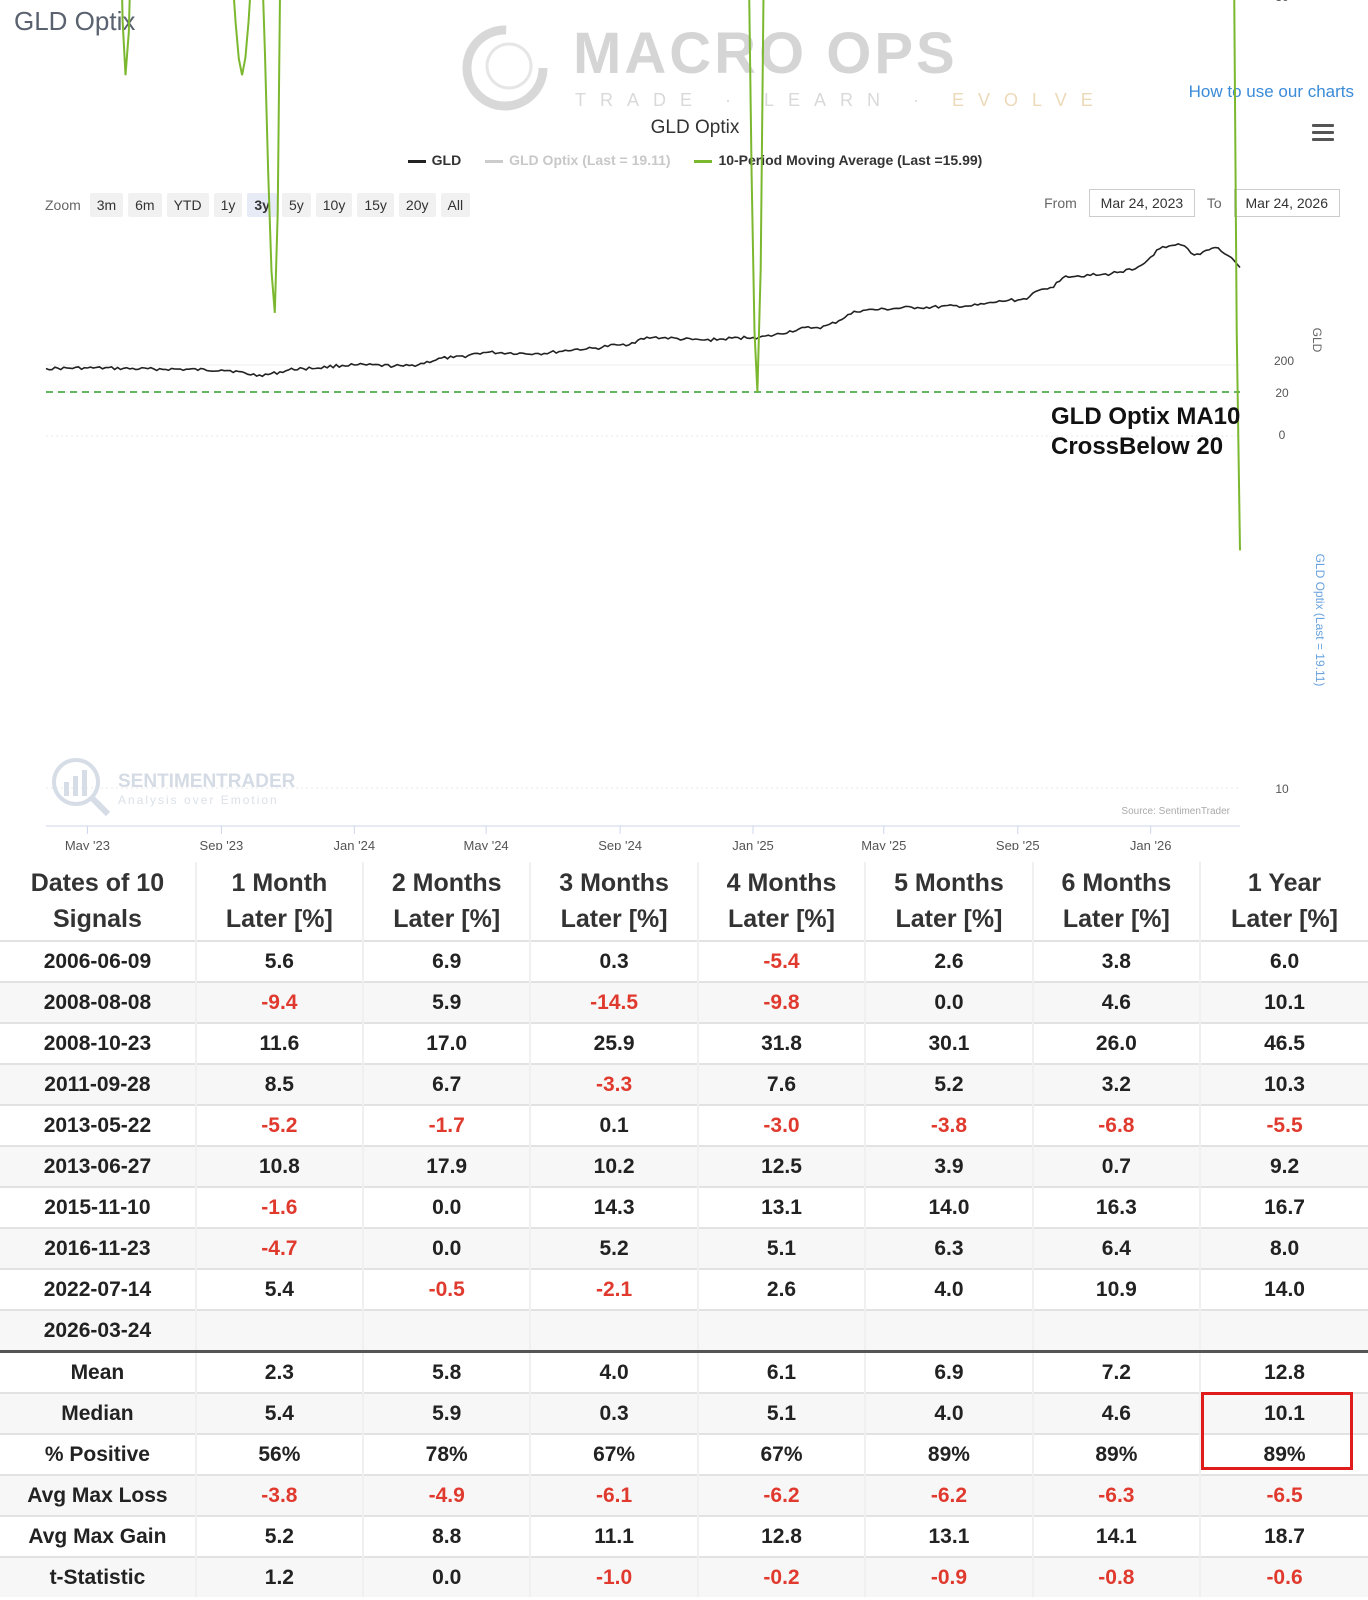 The image size is (1368, 1600). Describe the element at coordinates (97, 919) in the screenshot. I see `column-header-line: Signals` at that location.